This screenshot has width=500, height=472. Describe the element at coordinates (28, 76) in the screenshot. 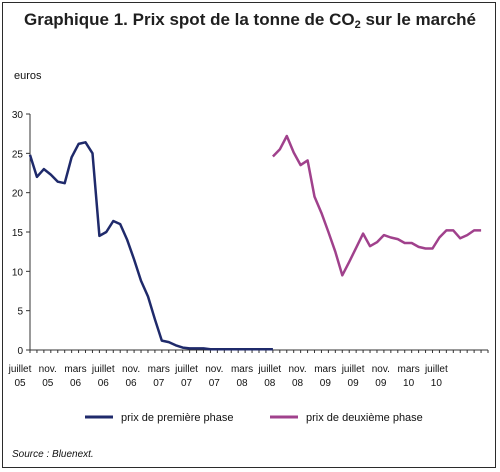

I see `y-axis-unit-label: euros` at that location.